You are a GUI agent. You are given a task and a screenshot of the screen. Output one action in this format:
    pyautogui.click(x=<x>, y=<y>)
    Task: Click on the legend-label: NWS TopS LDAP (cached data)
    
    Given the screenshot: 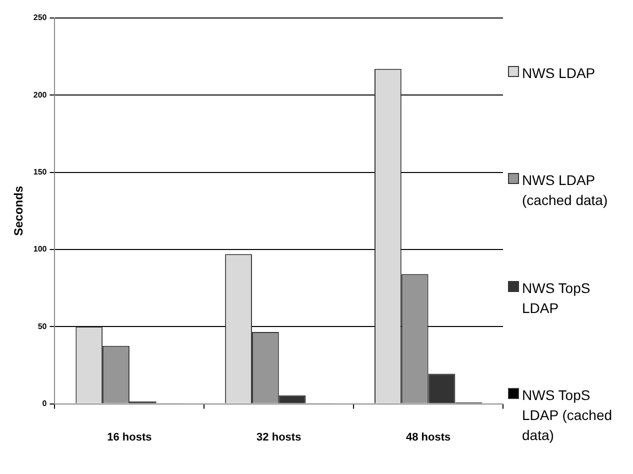 What is the action you would take?
    pyautogui.click(x=568, y=415)
    